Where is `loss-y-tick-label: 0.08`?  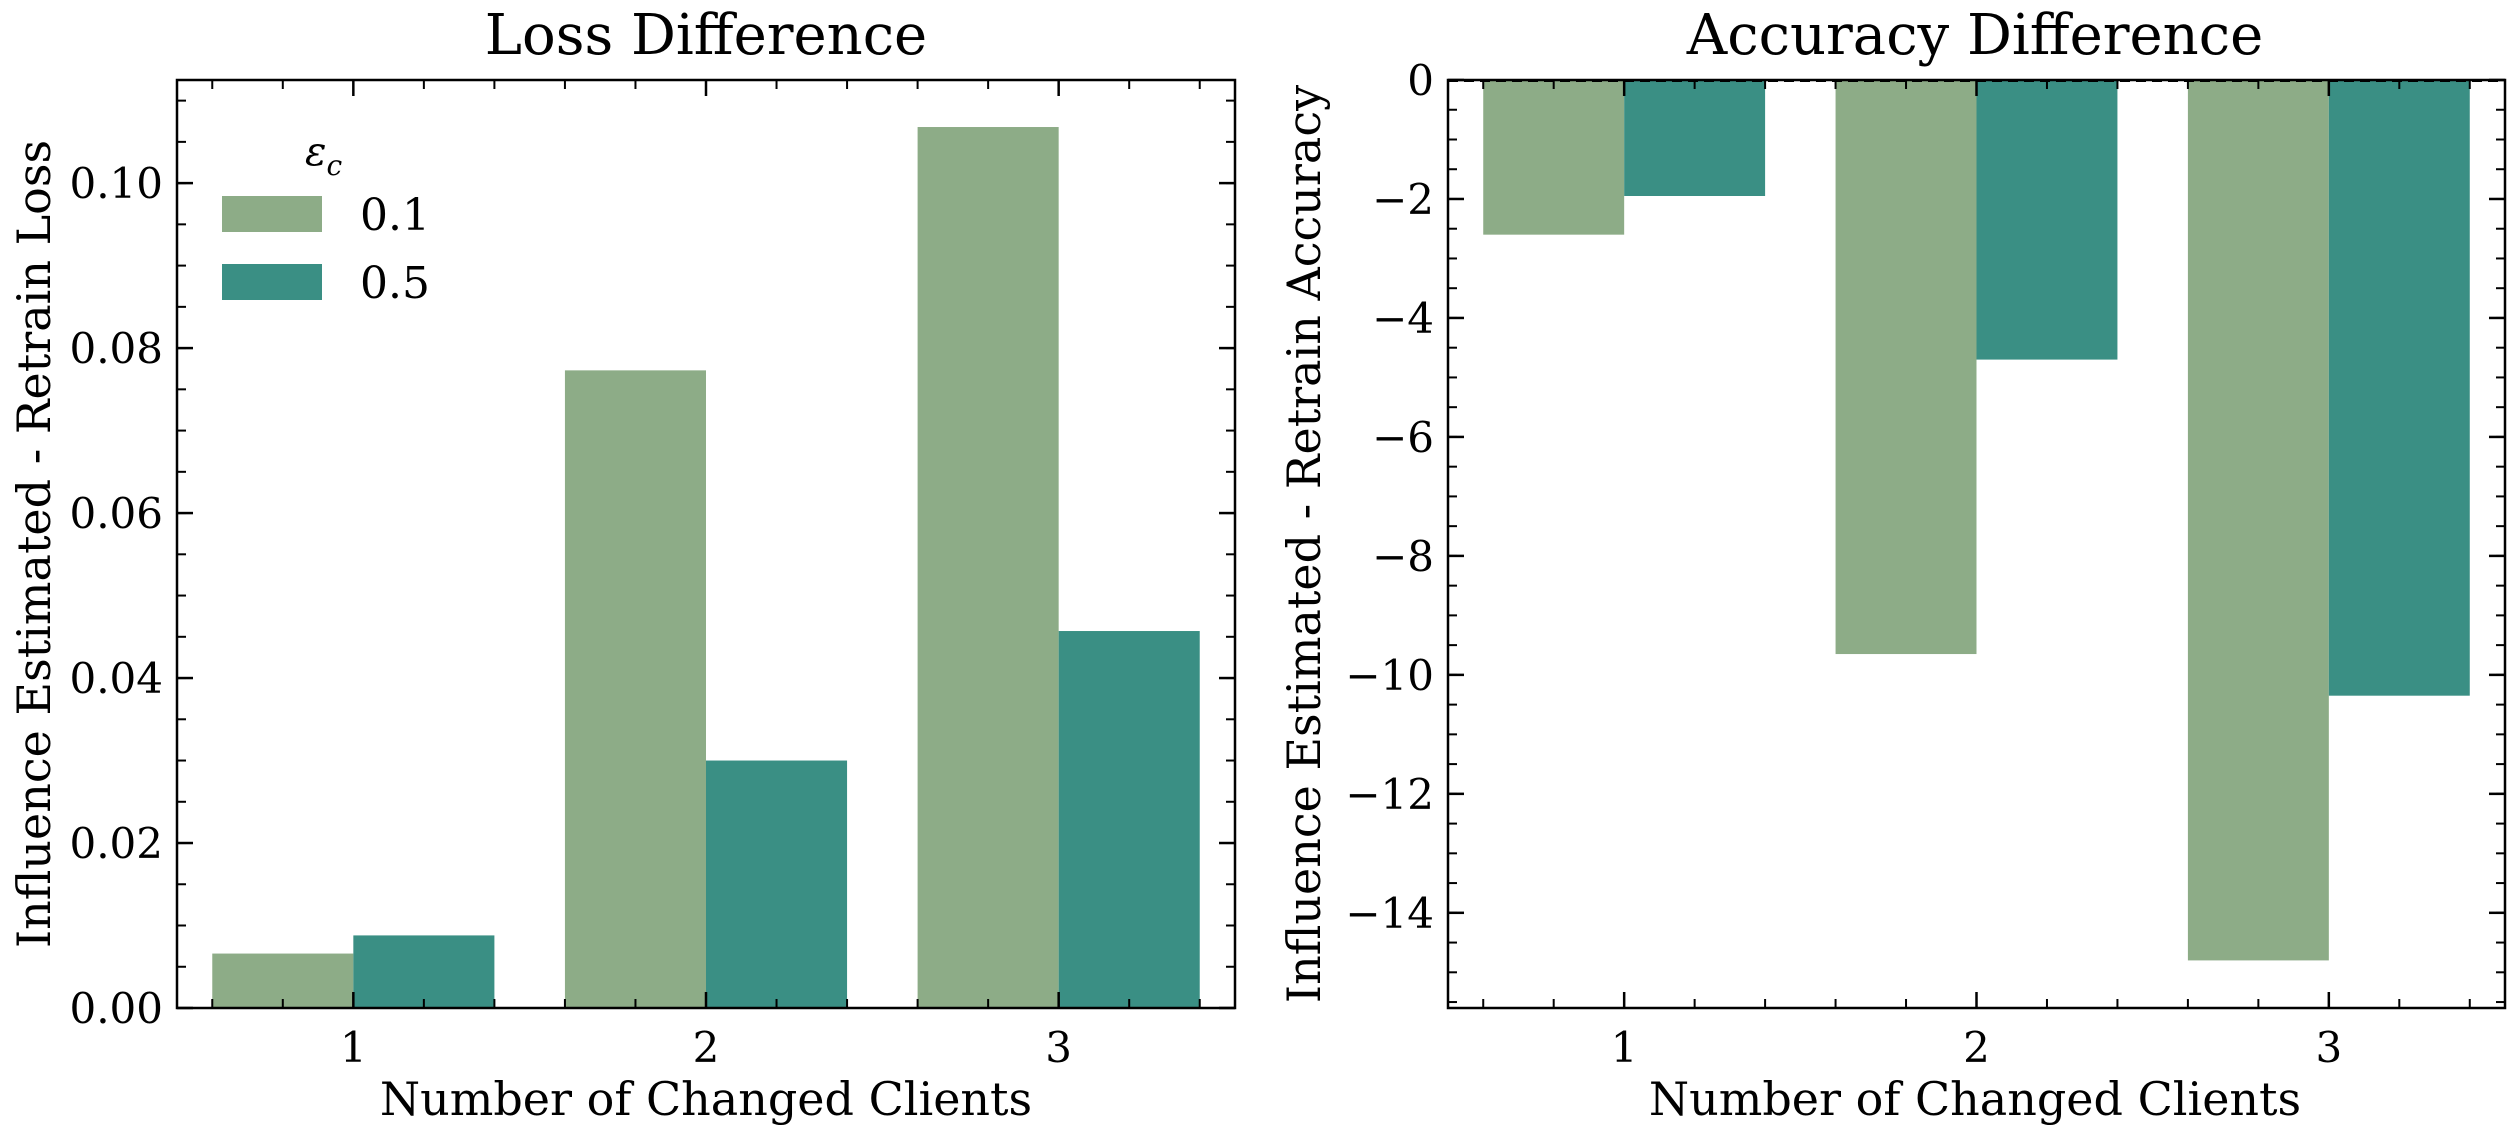
loss-y-tick-label: 0.08 is located at coordinates (116, 348).